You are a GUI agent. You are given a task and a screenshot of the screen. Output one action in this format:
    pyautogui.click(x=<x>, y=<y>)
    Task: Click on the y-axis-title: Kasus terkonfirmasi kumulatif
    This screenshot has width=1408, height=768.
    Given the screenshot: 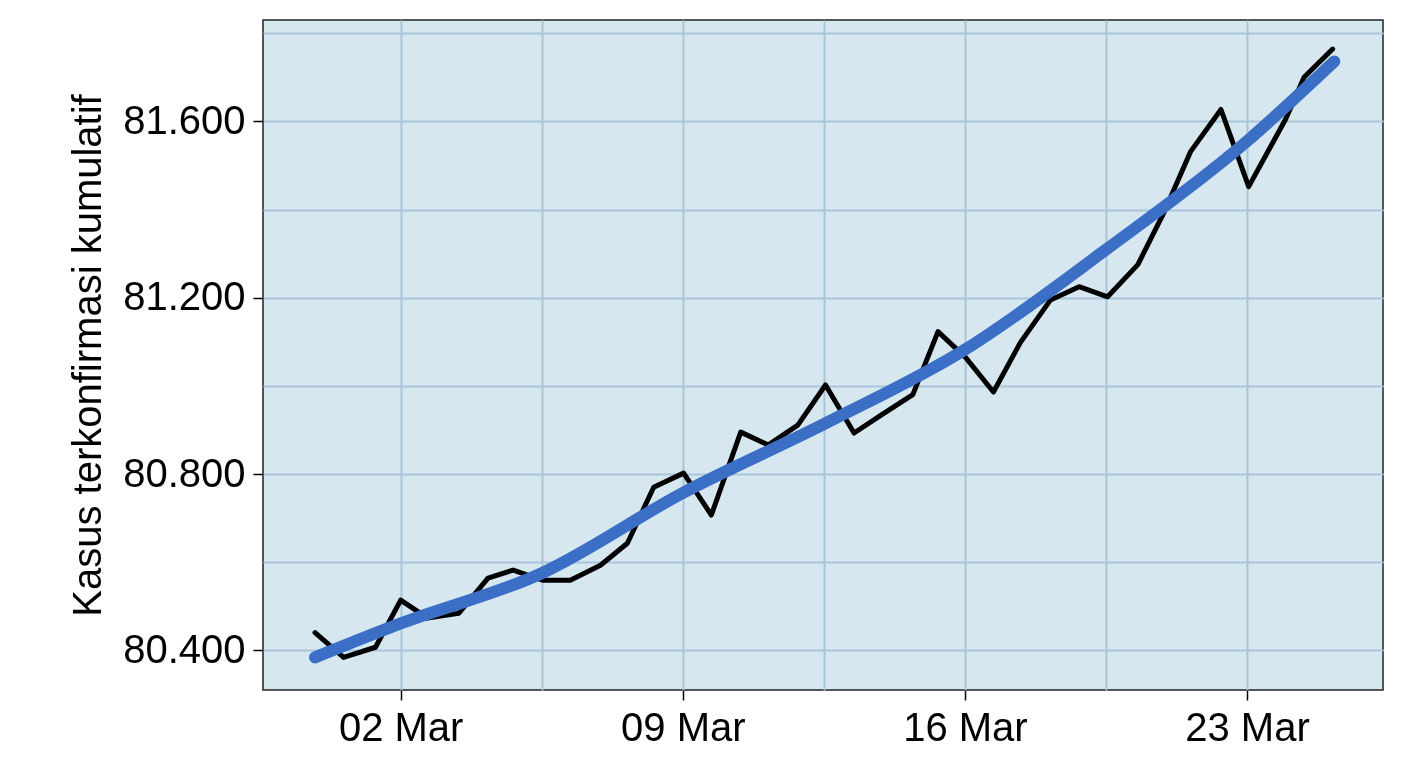 What is the action you would take?
    pyautogui.click(x=87, y=355)
    